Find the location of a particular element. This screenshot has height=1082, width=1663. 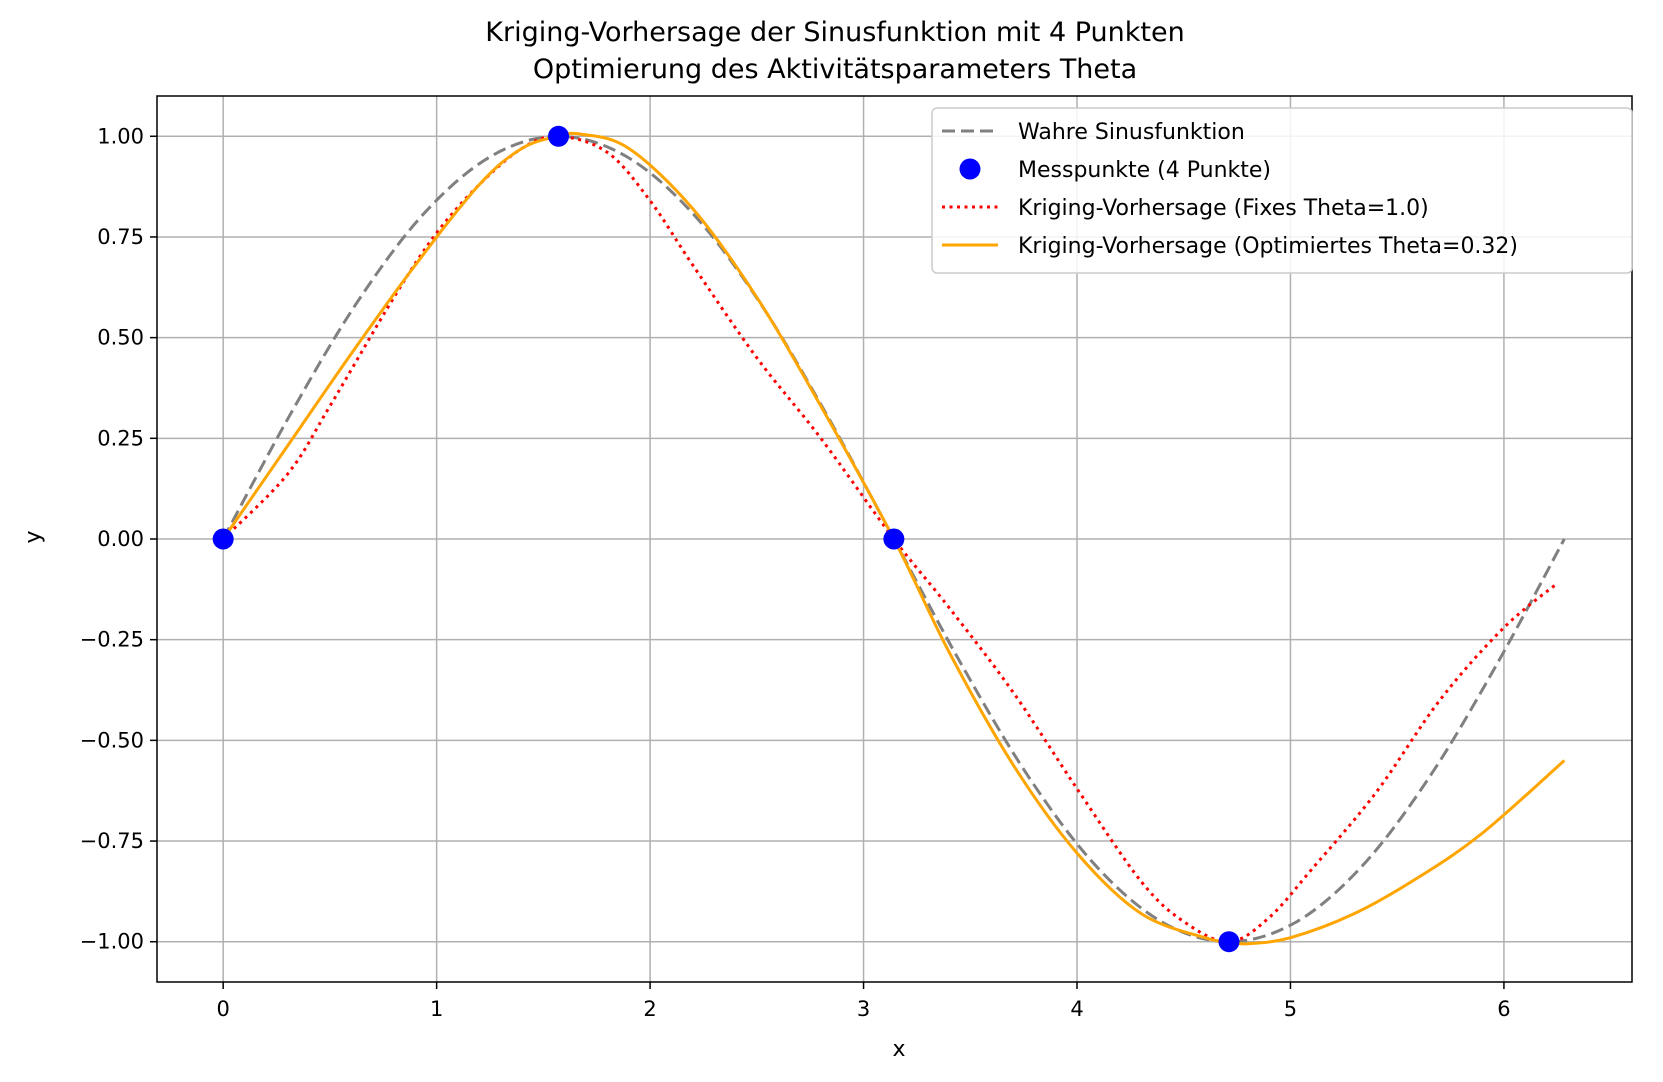

x-tick-label: 1 is located at coordinates (436, 1009).